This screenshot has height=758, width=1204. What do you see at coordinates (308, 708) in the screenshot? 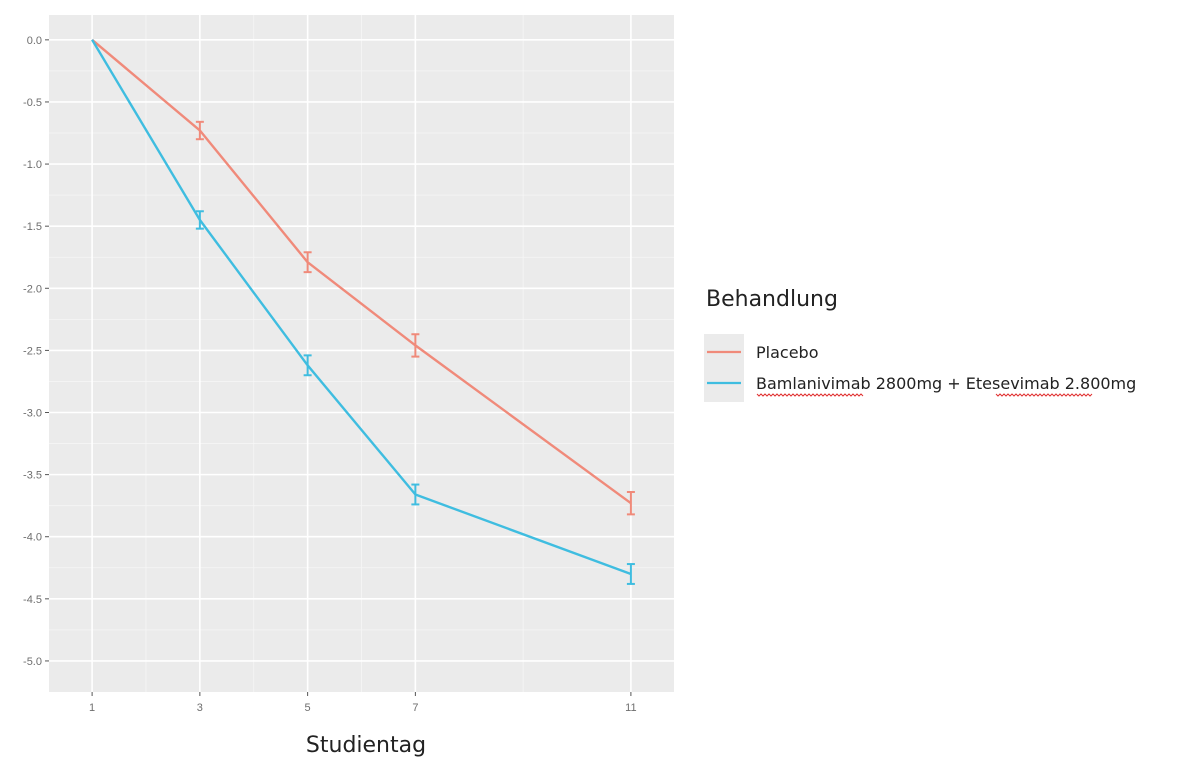
I see `x-tick-label: 5` at bounding box center [308, 708].